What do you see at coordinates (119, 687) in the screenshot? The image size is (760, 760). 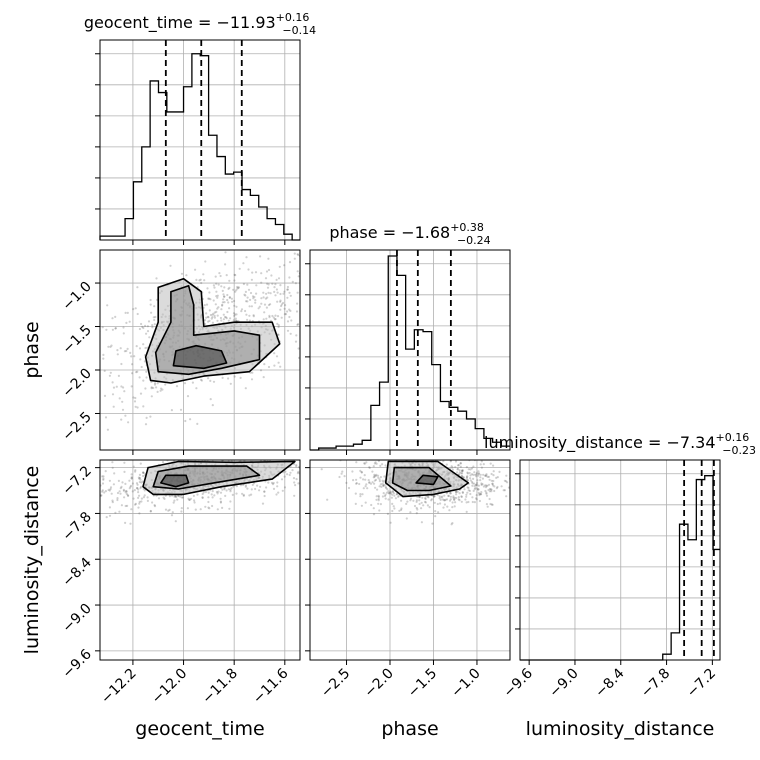 I see `contour-lumdist-geocent-xtick-label-0: −12.2` at bounding box center [119, 687].